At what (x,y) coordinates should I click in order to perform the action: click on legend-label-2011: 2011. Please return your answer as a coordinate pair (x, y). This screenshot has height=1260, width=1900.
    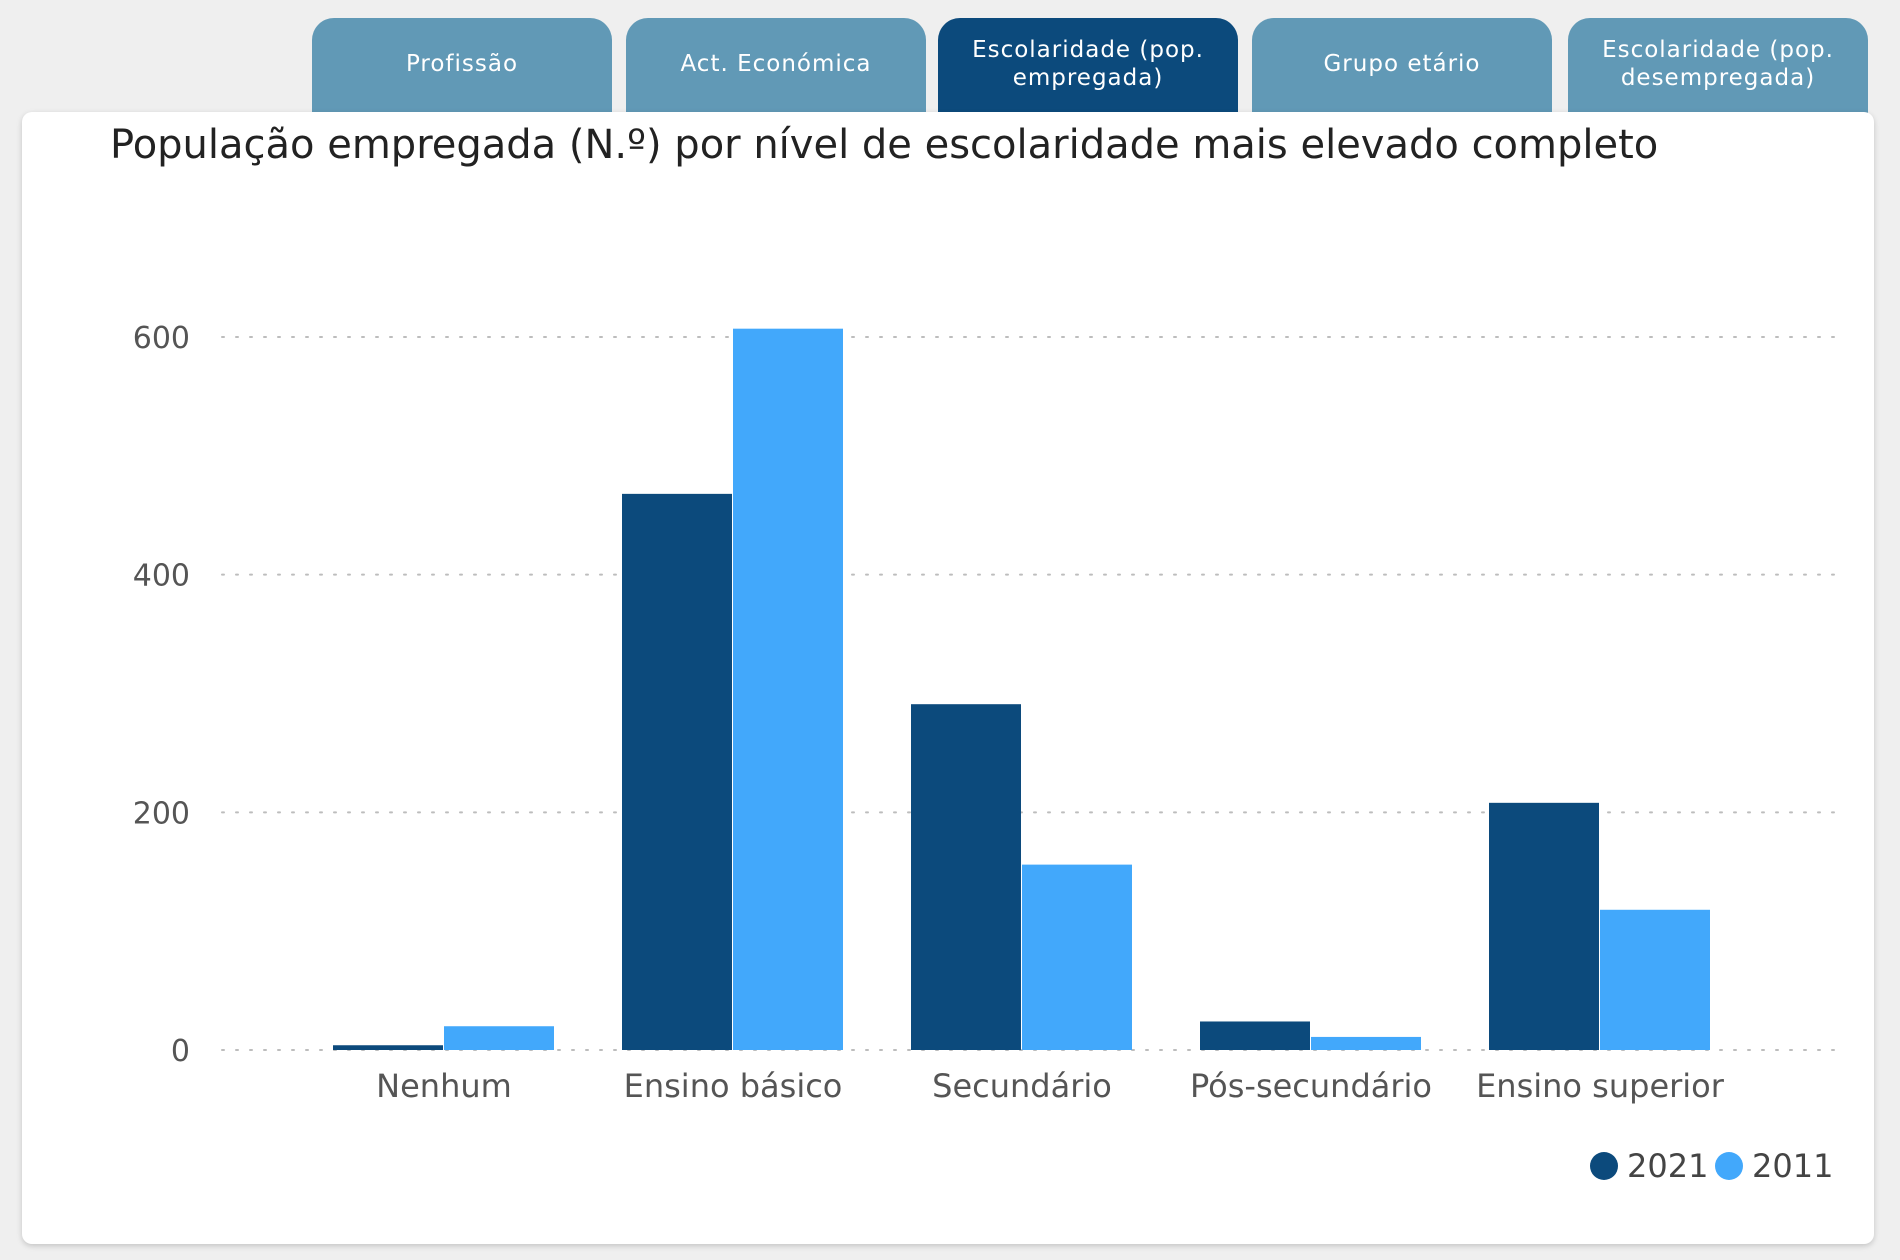
    Looking at the image, I should click on (1792, 1166).